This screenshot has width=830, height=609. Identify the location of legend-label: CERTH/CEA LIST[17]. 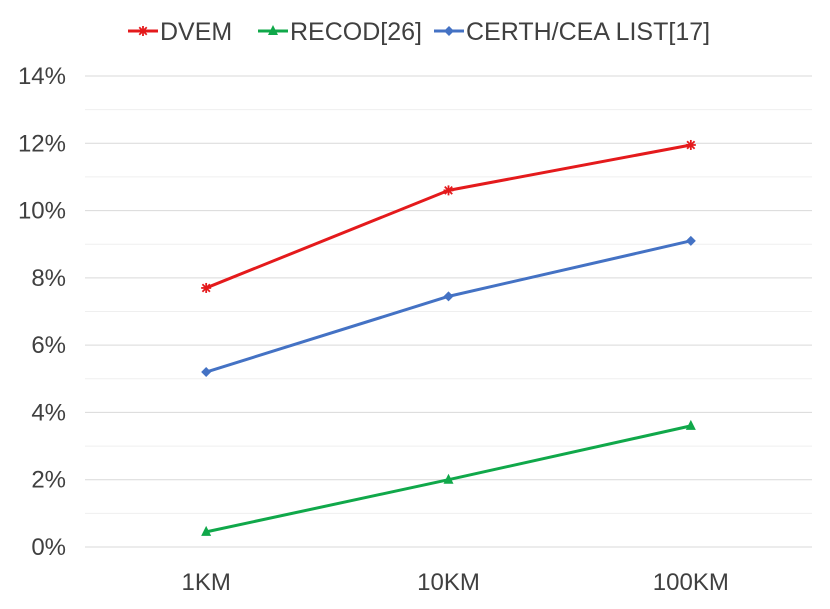
(588, 32).